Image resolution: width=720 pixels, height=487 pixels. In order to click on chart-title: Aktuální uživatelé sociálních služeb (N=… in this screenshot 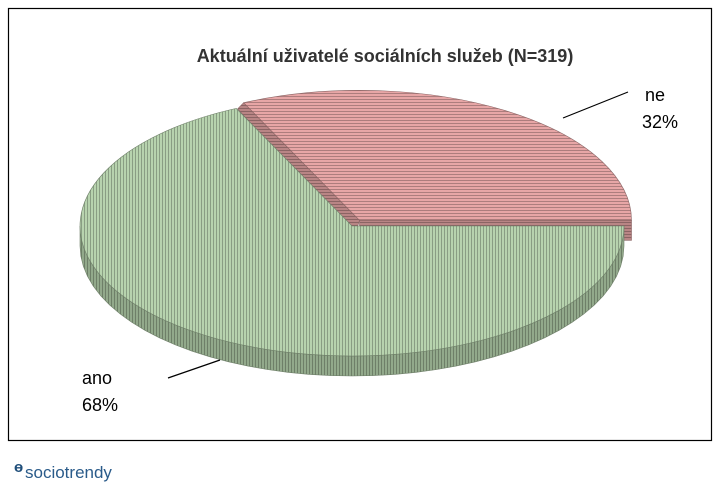, I will do `click(385, 56)`.